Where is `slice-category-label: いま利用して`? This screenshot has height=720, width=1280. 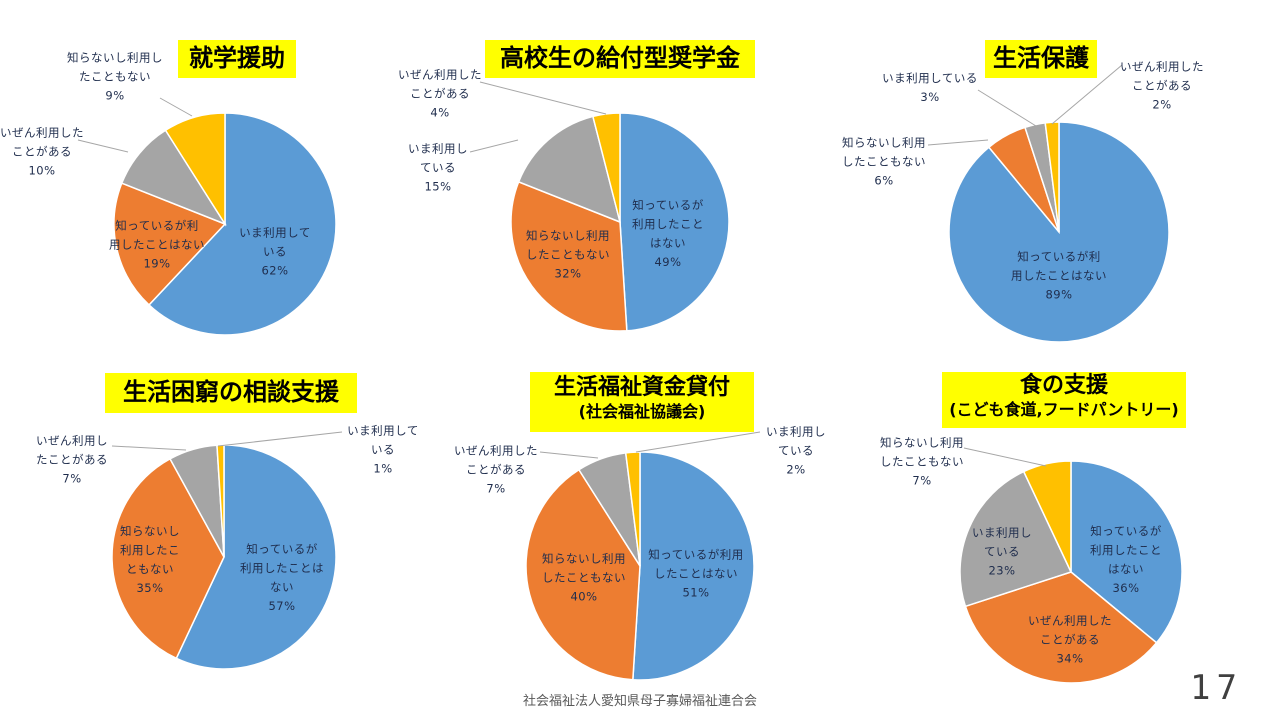
slice-category-label: いま利用して is located at coordinates (275, 232).